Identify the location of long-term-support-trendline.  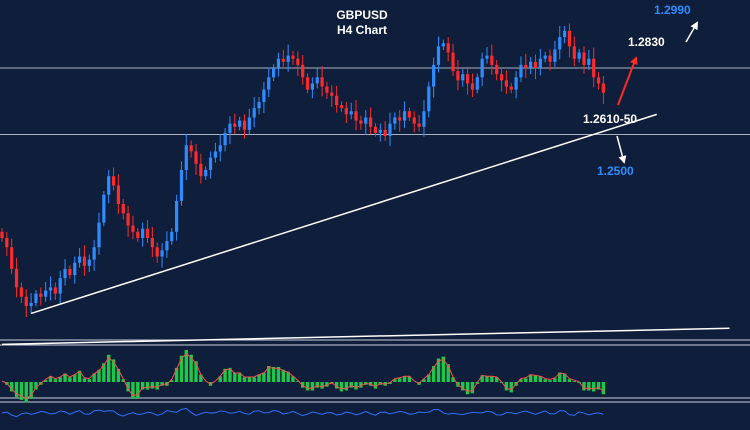
(365, 336).